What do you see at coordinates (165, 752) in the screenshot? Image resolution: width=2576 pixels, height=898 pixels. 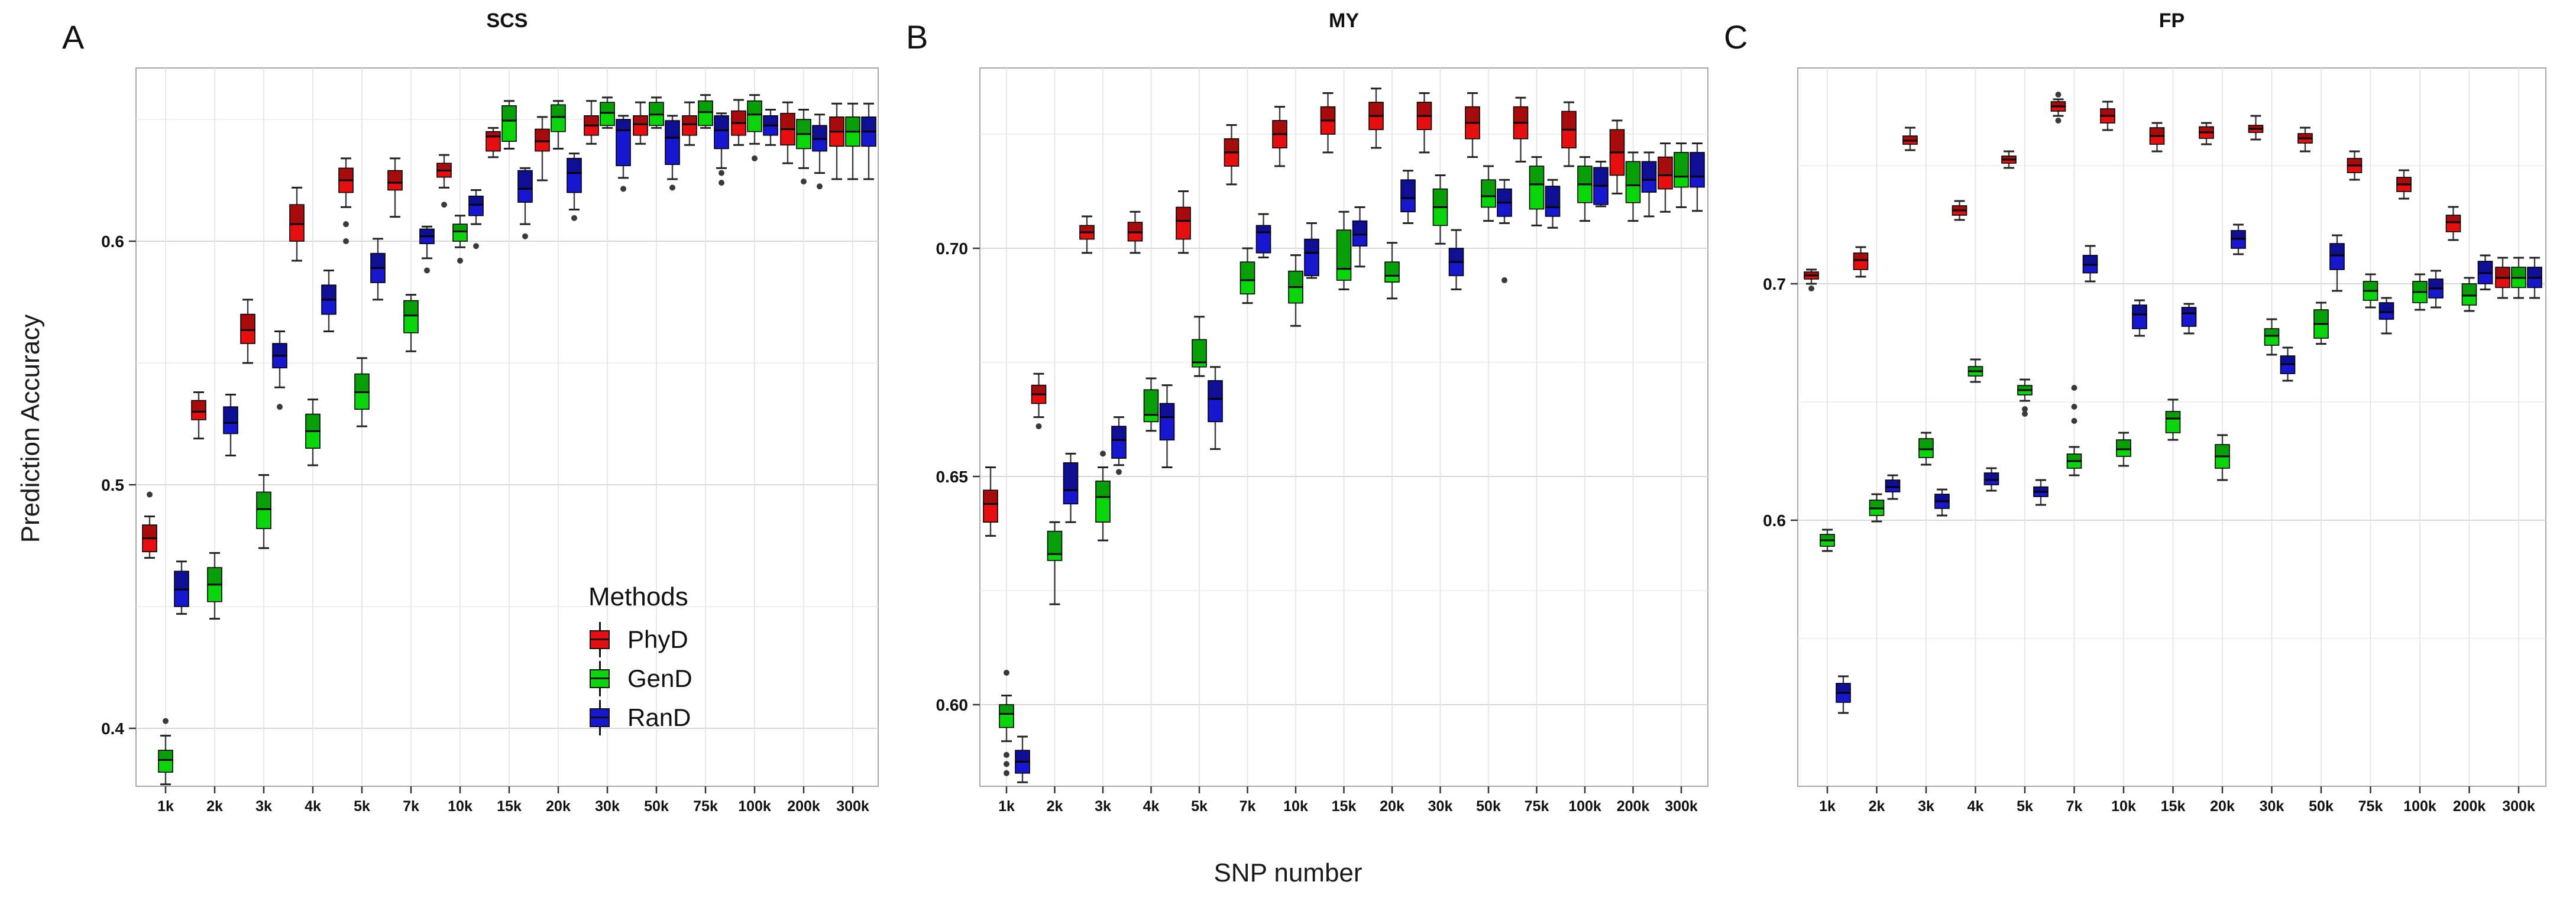 I see `box-SCS-GenD-1k` at bounding box center [165, 752].